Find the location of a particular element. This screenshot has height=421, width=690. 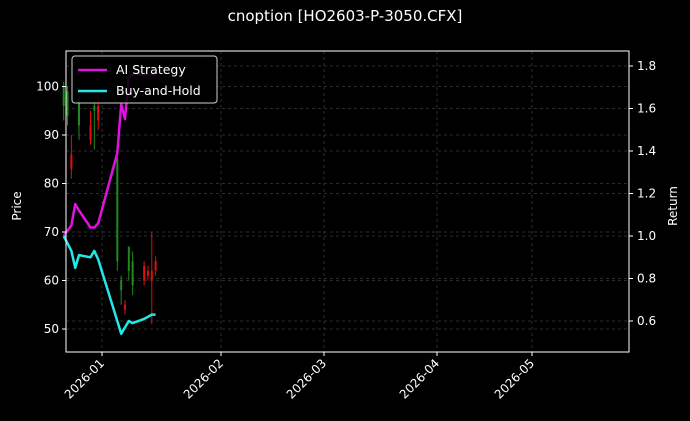

return-tick-label: 1.6 is located at coordinates (646, 109).